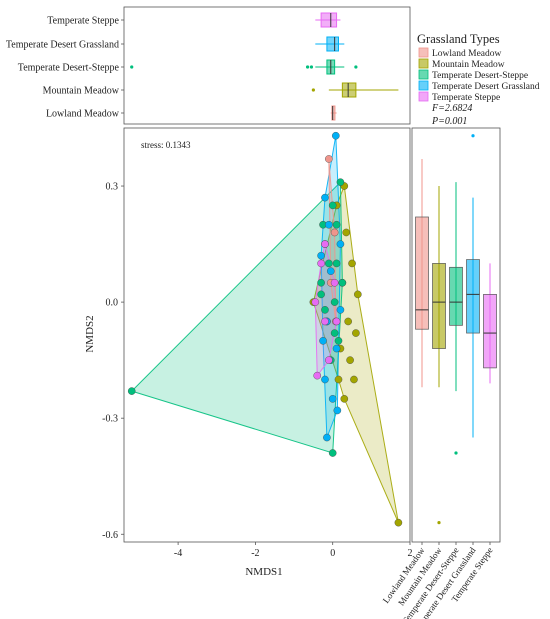  Describe the element at coordinates (83, 114) in the screenshot. I see `top-category-label: Lowland Meadow` at that location.